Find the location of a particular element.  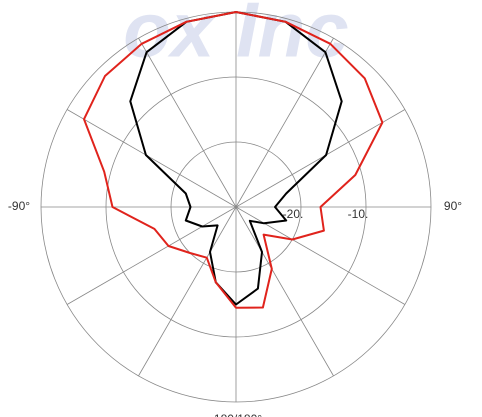

theta-label: -180/180° is located at coordinates (236, 414).